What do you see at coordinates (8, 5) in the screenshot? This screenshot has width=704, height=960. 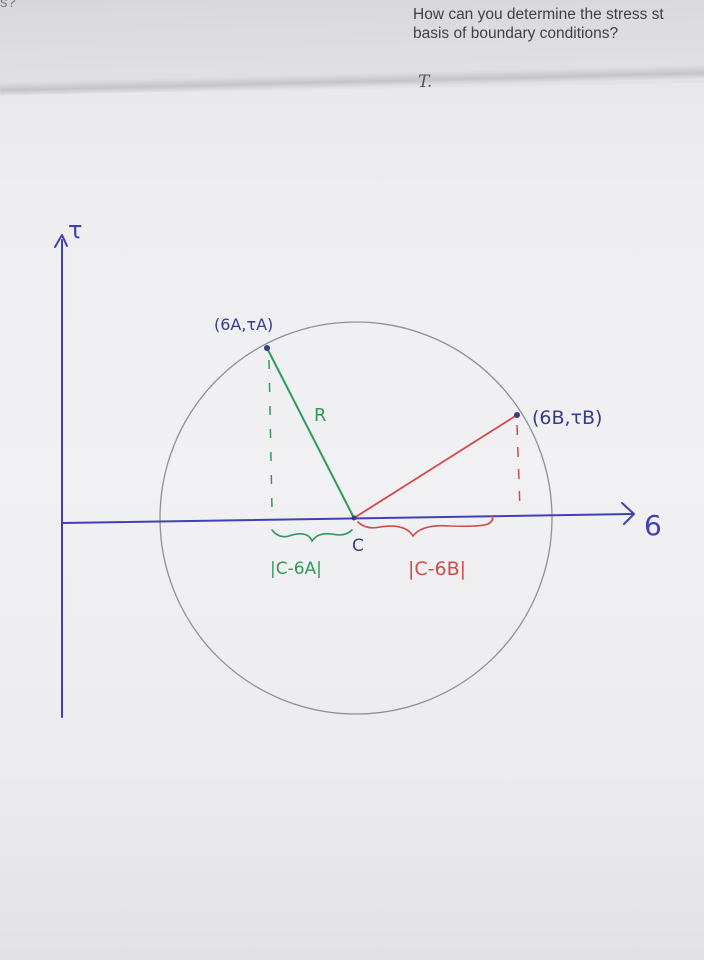 I see `printed-corner-fragment: s?` at bounding box center [8, 5].